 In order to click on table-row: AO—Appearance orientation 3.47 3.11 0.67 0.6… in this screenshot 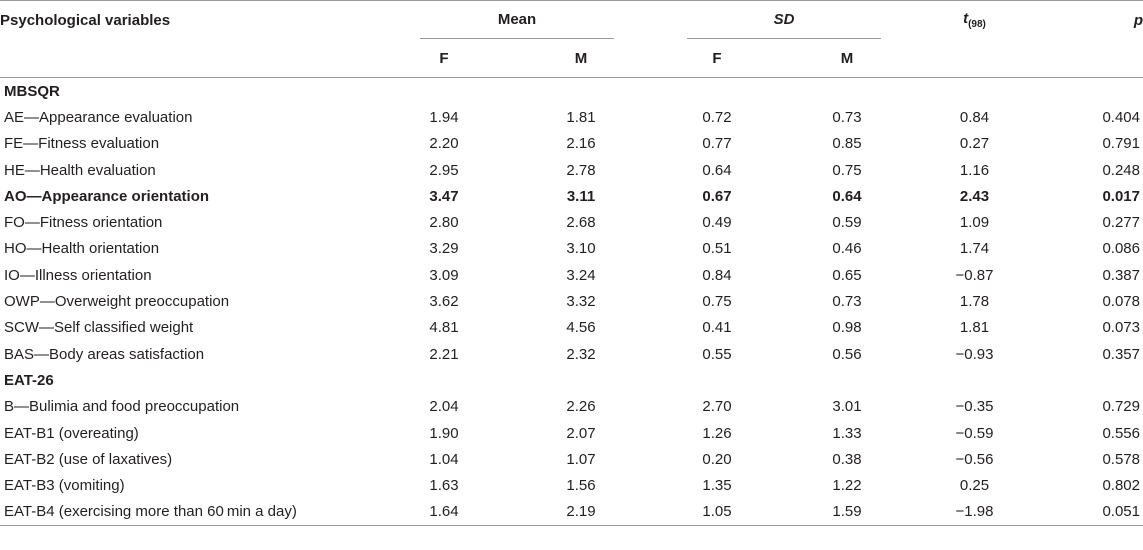, I will do `click(571, 196)`.